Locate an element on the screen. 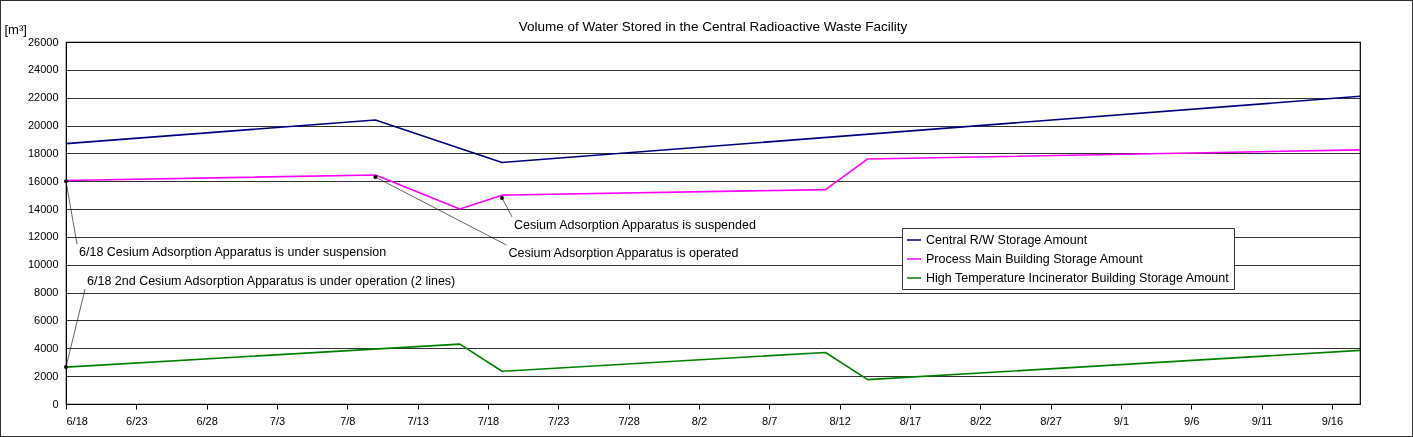 This screenshot has height=437, width=1413. x-tick-label: 7/23 is located at coordinates (559, 420).